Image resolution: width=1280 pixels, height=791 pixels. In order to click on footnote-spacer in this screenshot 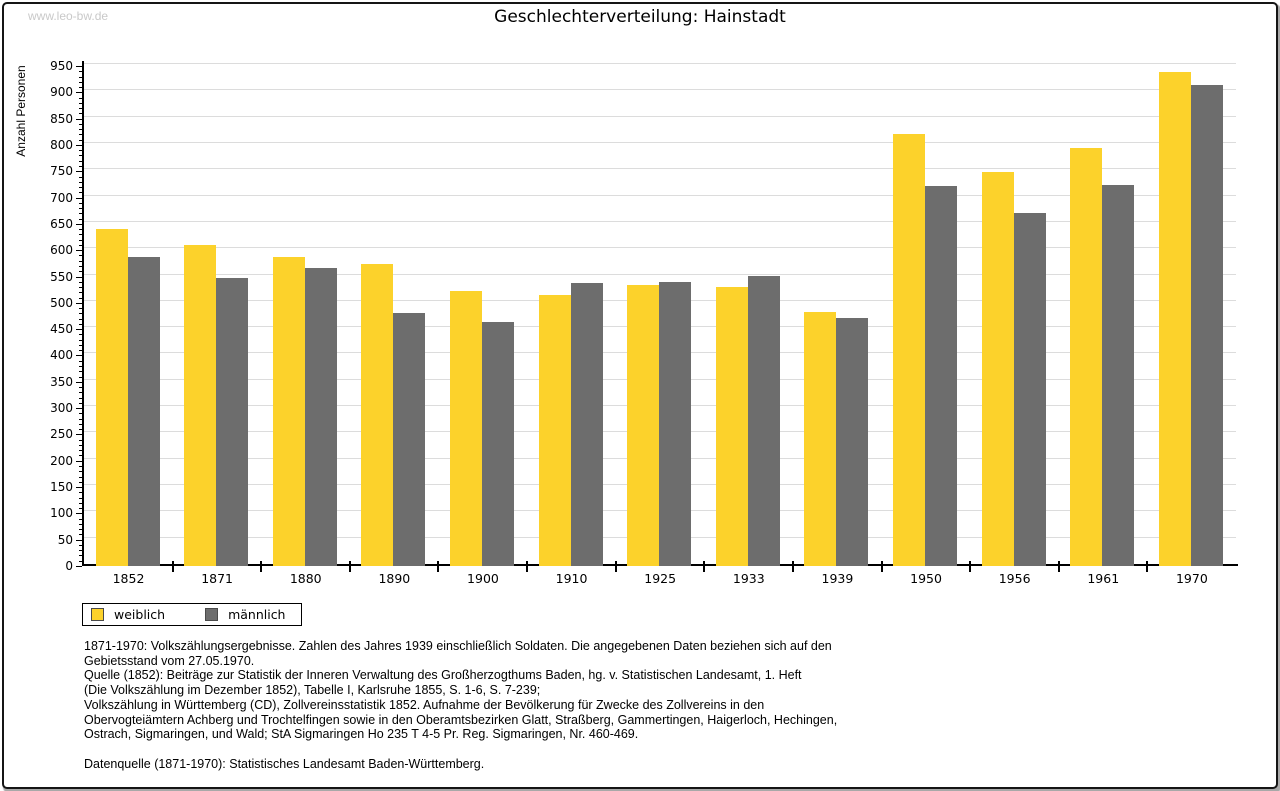, I will do `click(634, 749)`.